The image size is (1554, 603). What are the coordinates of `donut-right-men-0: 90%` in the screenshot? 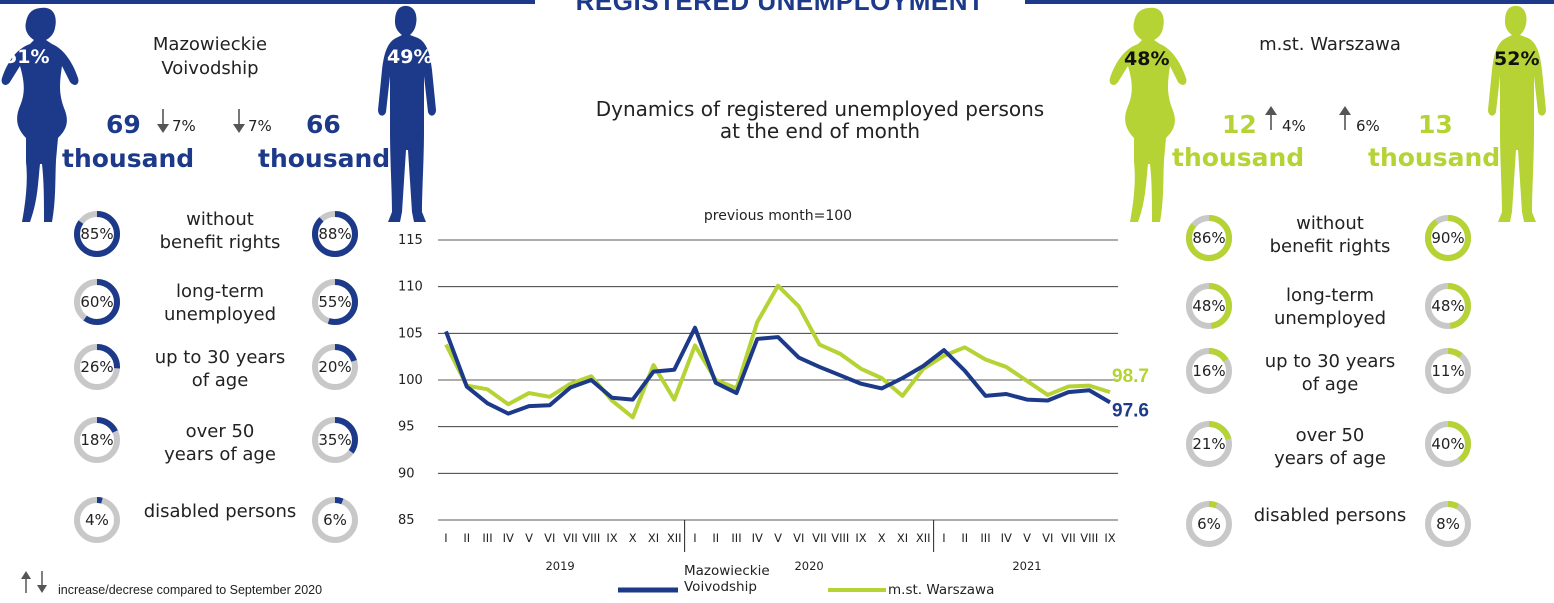 It's located at (1448, 238).